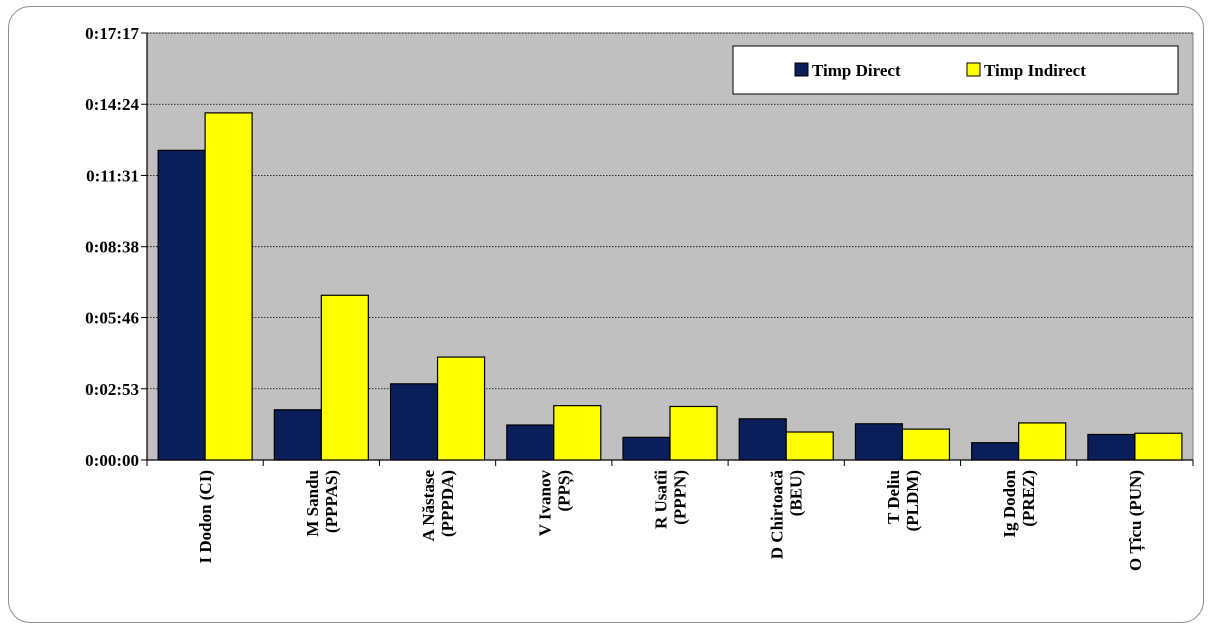 This screenshot has height=630, width=1211. Describe the element at coordinates (112, 33) in the screenshot. I see `y-tick-label: 0:17:17` at that location.